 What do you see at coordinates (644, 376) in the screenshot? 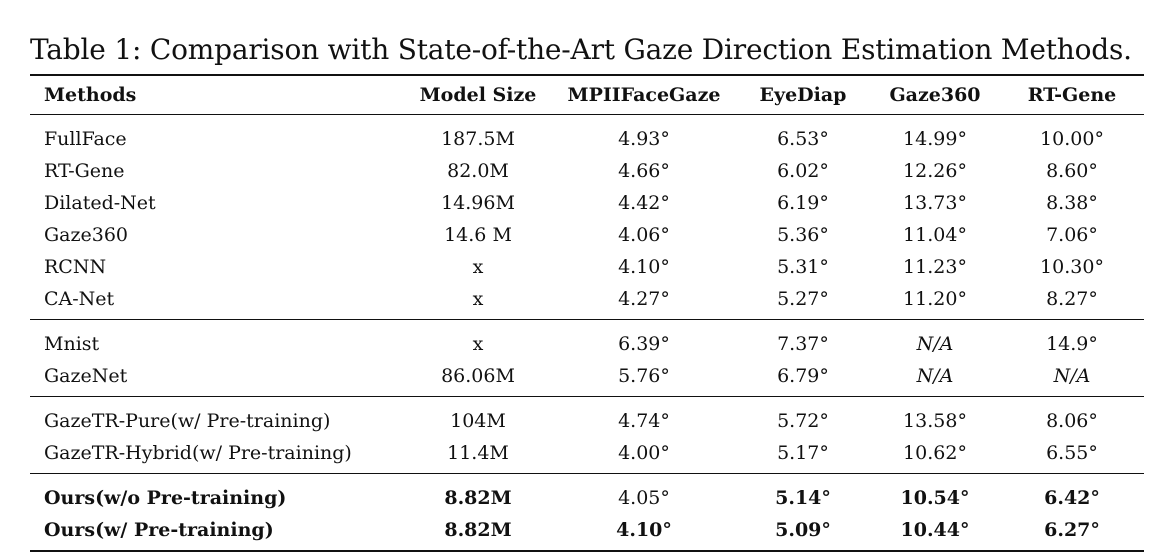
I see `cell-mpiifacegaze: 5.76°` at bounding box center [644, 376].